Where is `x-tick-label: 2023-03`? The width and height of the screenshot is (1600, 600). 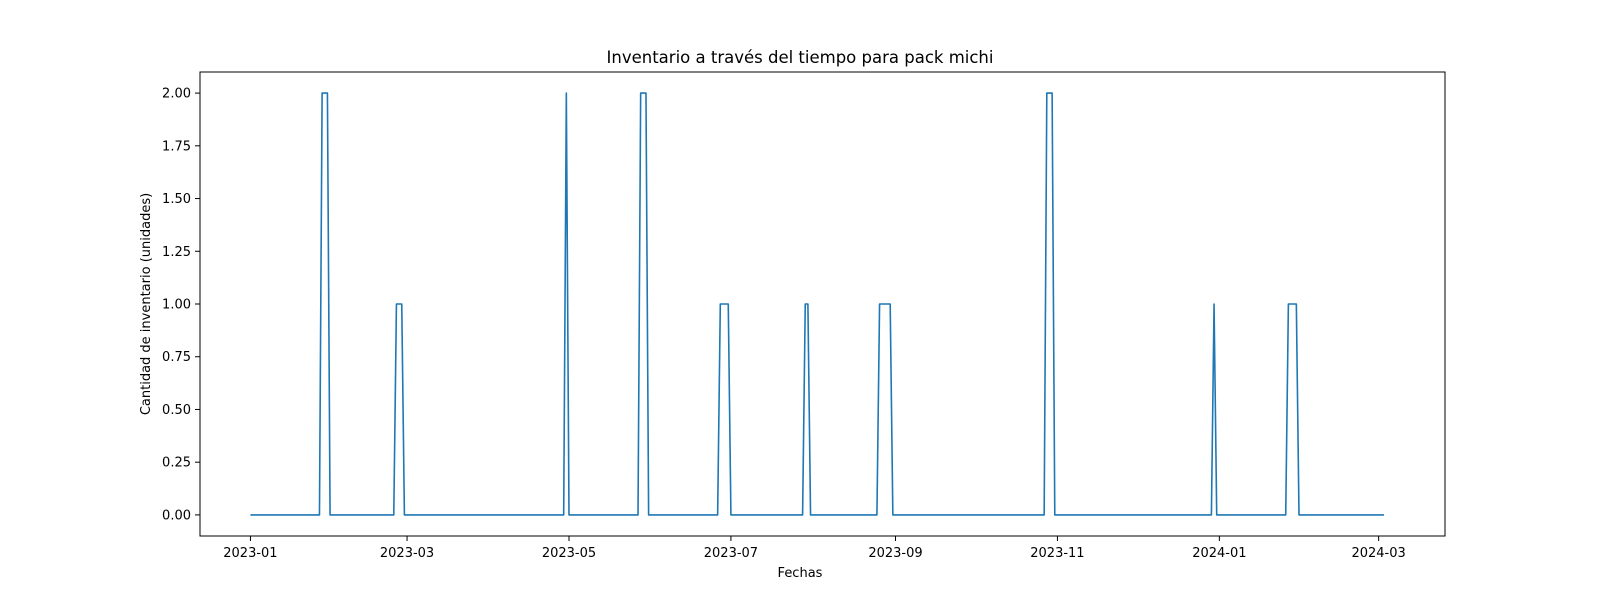 x-tick-label: 2023-03 is located at coordinates (407, 553).